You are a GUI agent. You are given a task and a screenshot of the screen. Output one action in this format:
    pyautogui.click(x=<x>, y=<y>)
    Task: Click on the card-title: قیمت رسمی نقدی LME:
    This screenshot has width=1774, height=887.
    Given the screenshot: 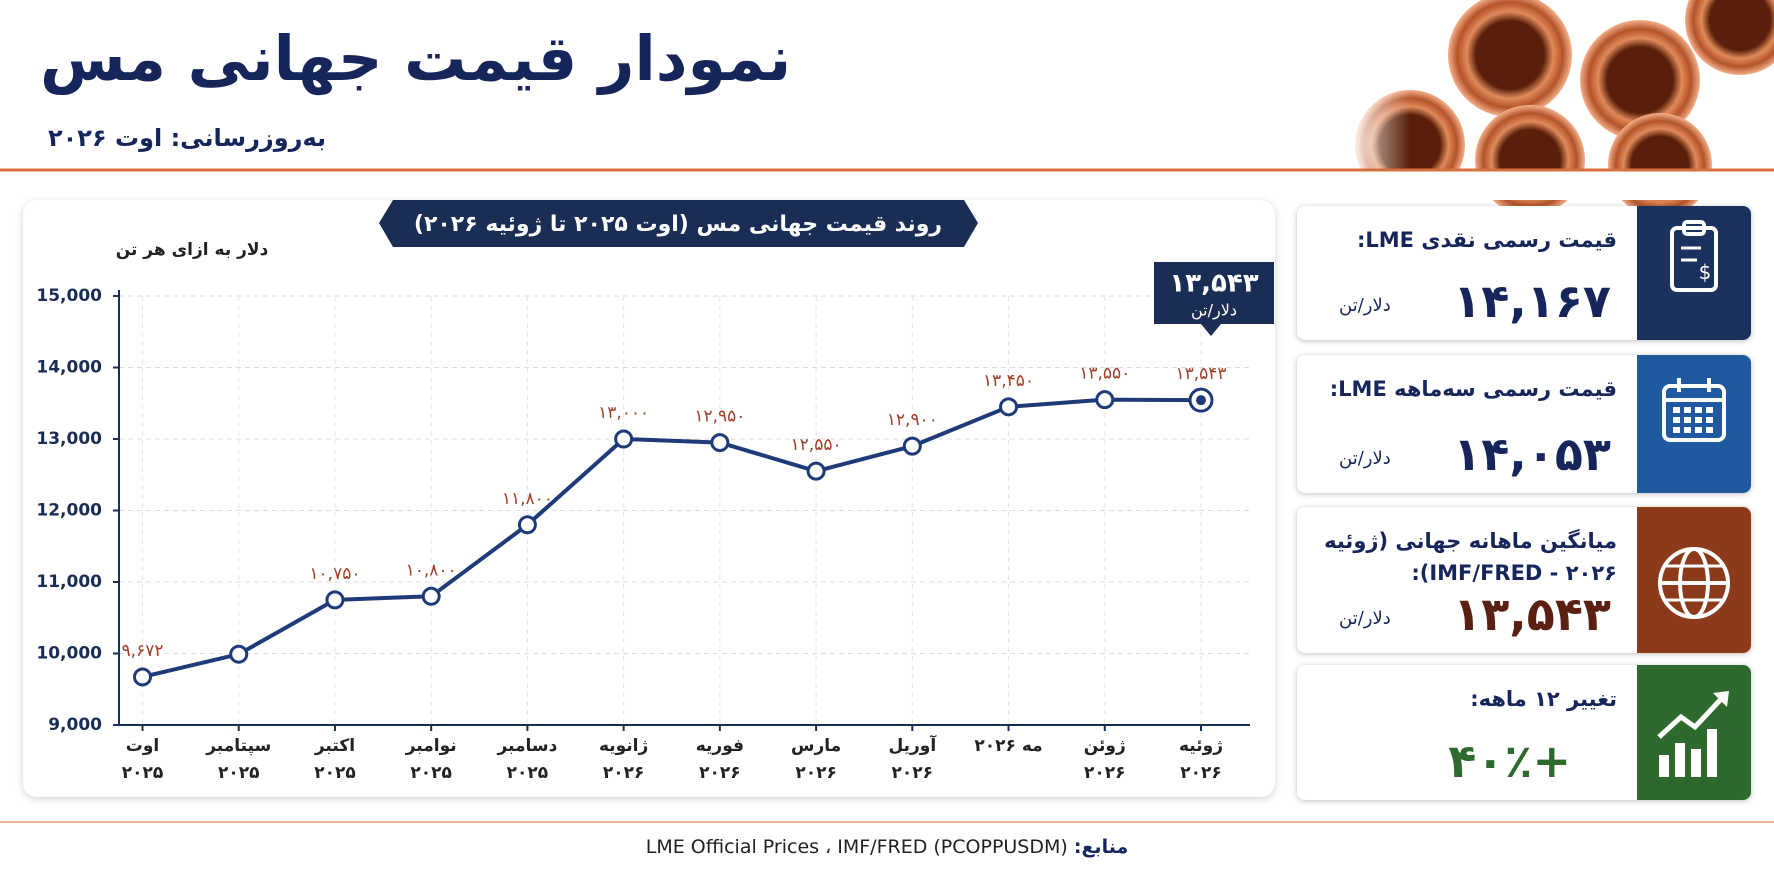 What is the action you would take?
    pyautogui.click(x=1486, y=240)
    